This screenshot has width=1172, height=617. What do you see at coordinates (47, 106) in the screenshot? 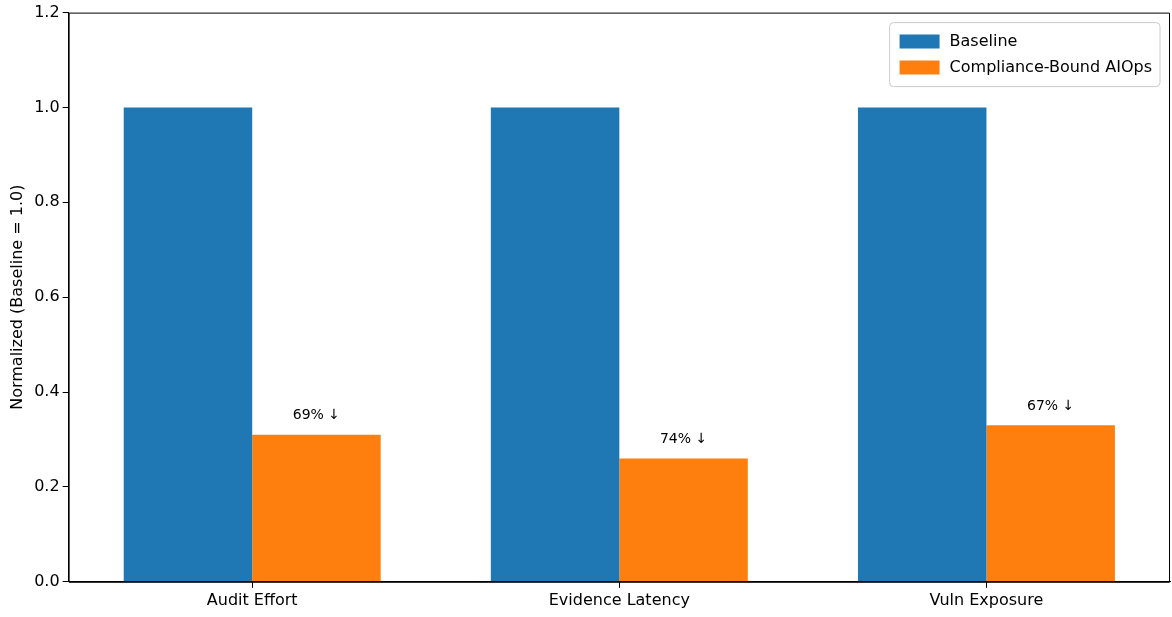
I see `y-tick-label: 1.0` at bounding box center [47, 106].